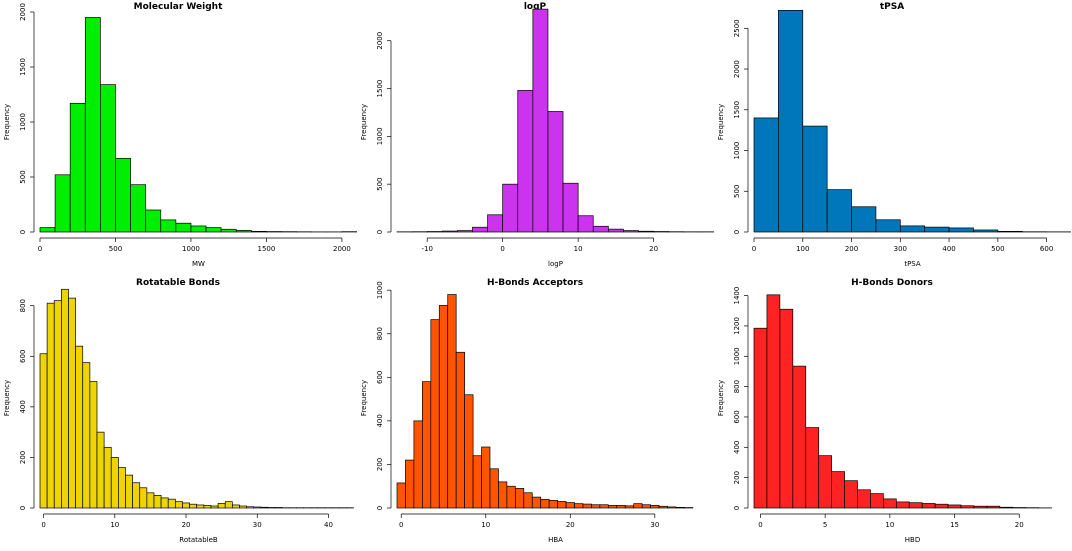 The image size is (1072, 551). Describe the element at coordinates (380, 464) in the screenshot. I see `h-bonds-acceptors-y-tick-label-200: 200` at that location.